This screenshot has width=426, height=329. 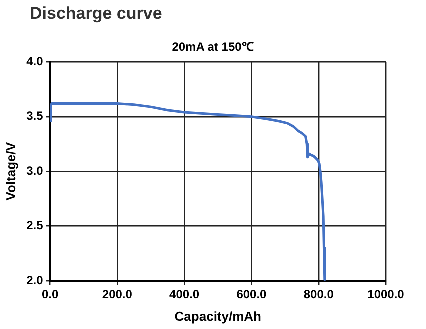 What do you see at coordinates (117, 295) in the screenshot?
I see `x-tick-label: 200.0` at bounding box center [117, 295].